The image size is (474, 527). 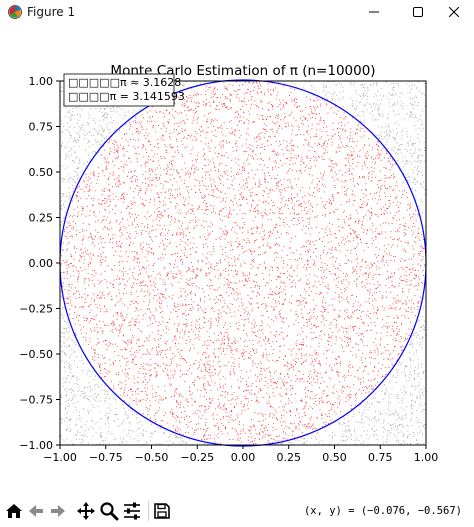 What do you see at coordinates (41, 81) in the screenshot?
I see `y-tick-label: 1.00` at bounding box center [41, 81].